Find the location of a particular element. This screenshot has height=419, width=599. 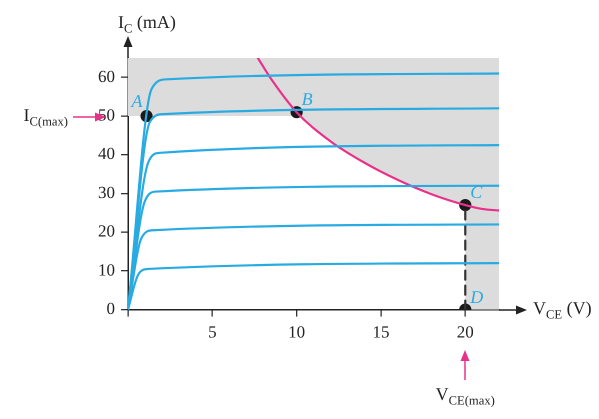

y-tick-label: 0 is located at coordinates (110, 308).